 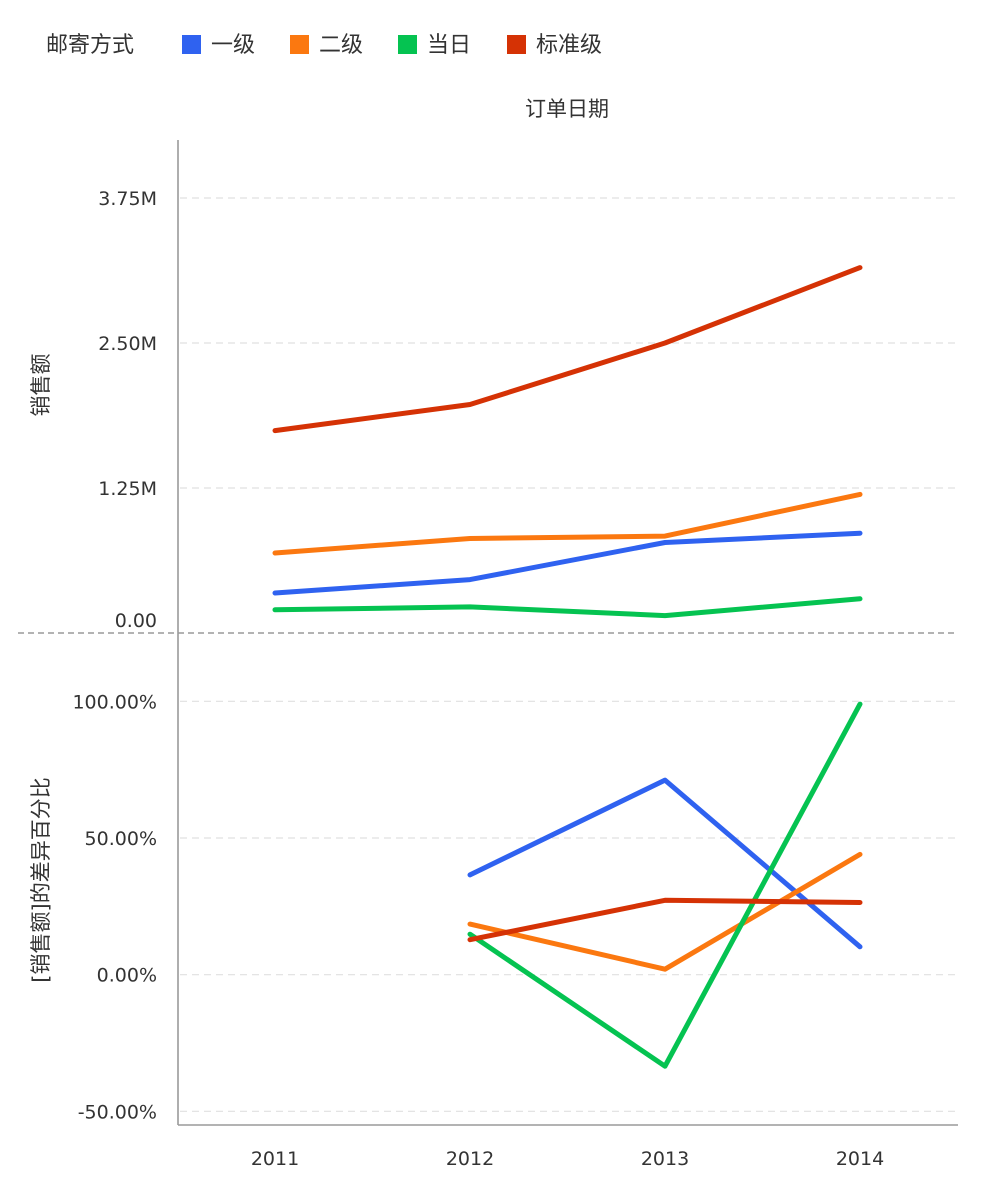 What do you see at coordinates (127, 976) in the screenshot?
I see `y-tick-label: 0.00%` at bounding box center [127, 976].